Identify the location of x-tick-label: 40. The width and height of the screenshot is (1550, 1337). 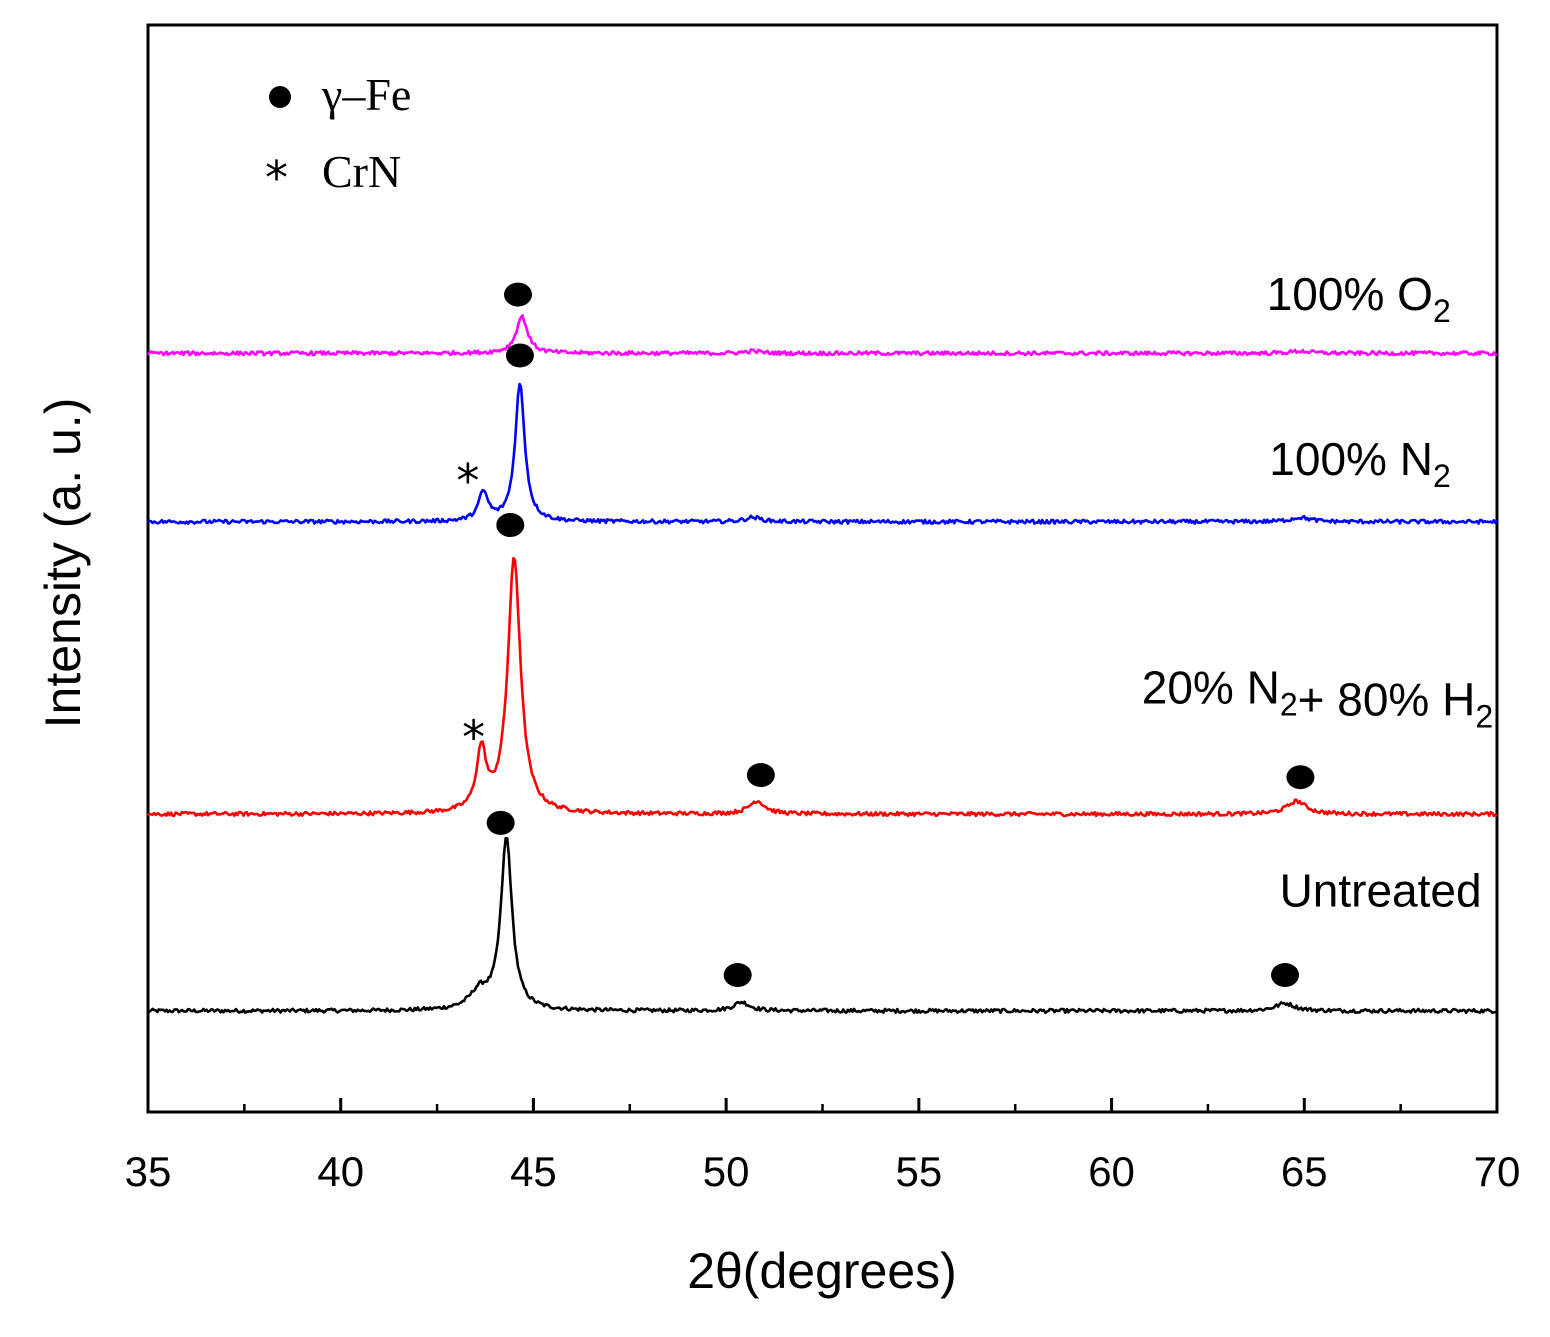
(340, 1171).